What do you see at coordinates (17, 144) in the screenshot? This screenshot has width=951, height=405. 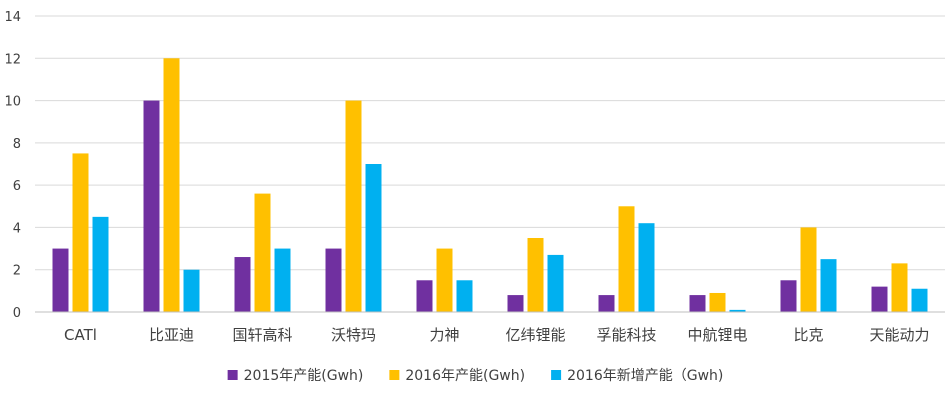 I see `y-tick-label: 8` at bounding box center [17, 144].